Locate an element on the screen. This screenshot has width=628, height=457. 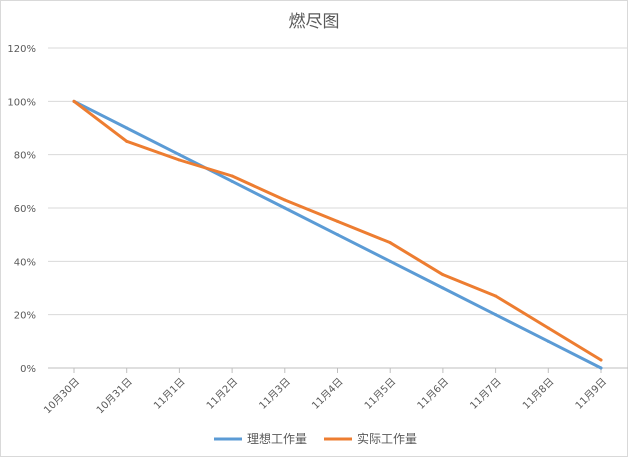
chart-title: 燃尽图 is located at coordinates (314, 22).